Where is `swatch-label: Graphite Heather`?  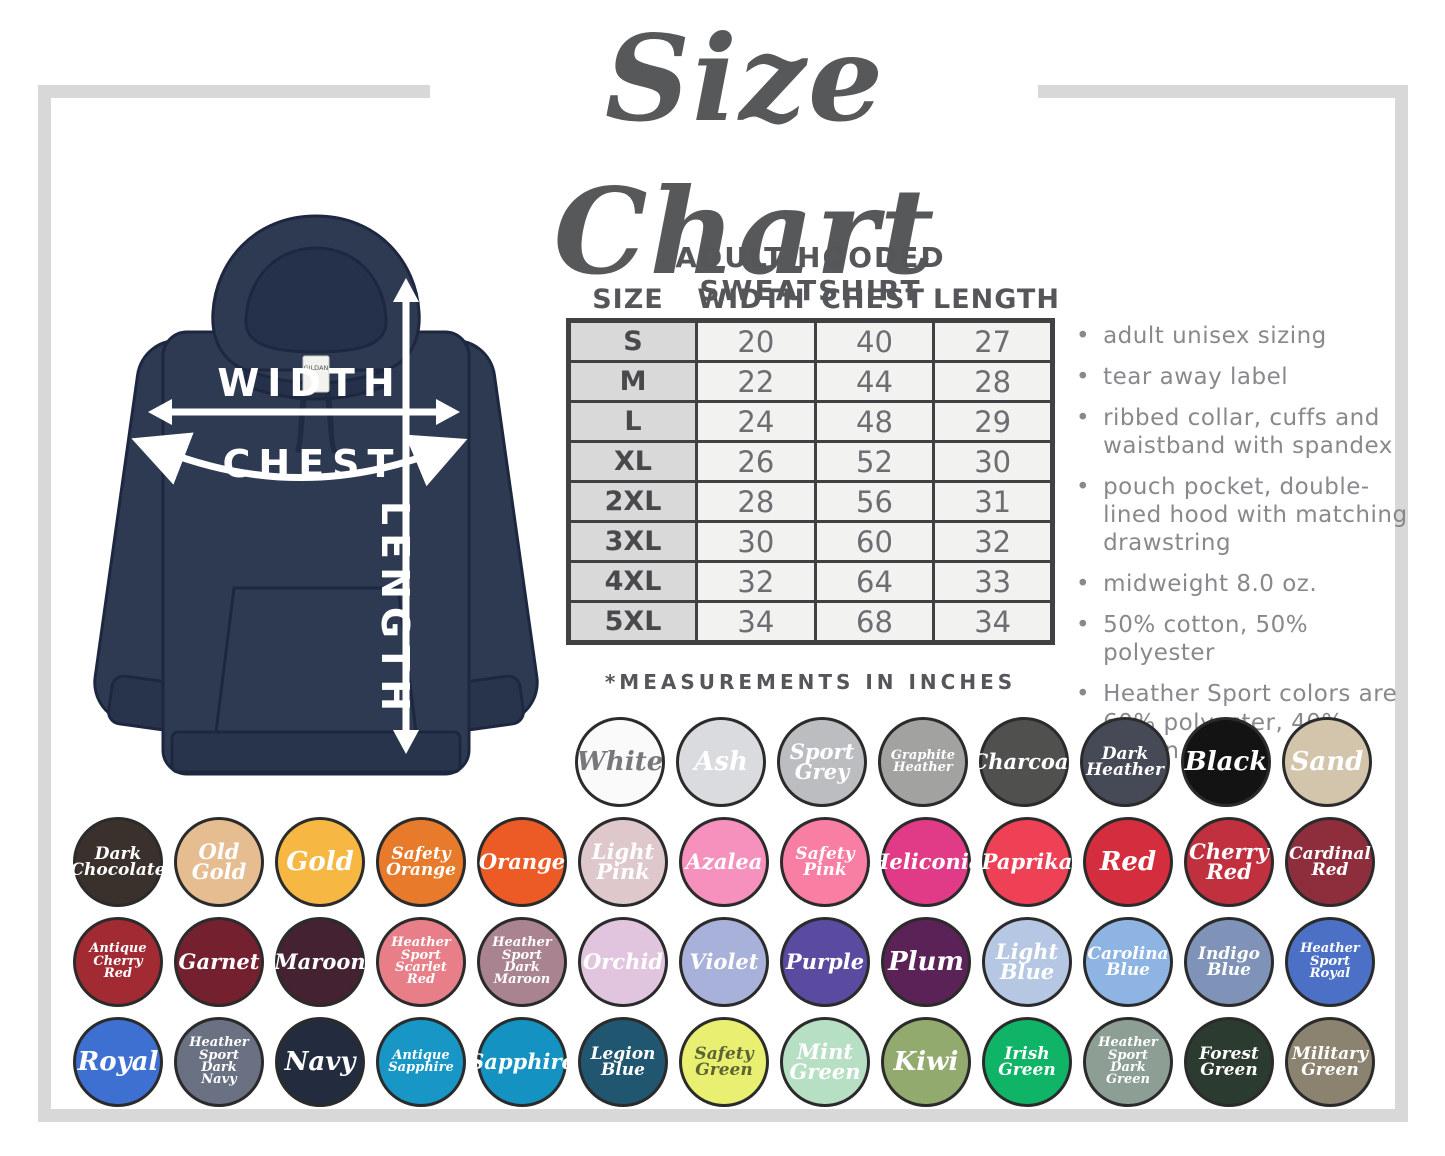
swatch-label: Graphite Heather is located at coordinates (923, 761).